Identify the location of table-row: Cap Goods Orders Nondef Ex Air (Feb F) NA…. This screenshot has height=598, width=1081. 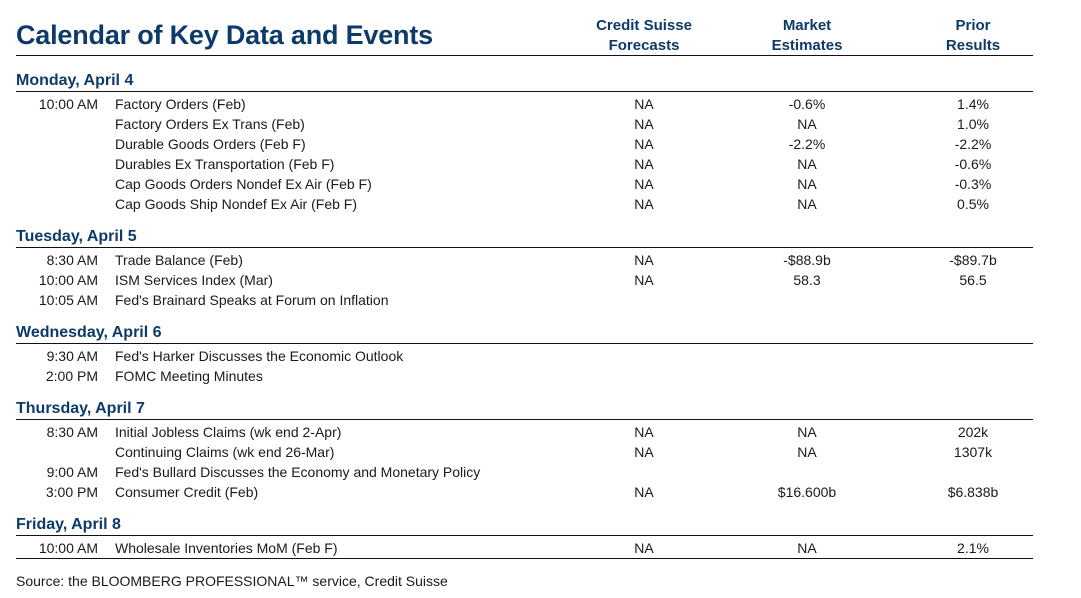
(524, 184).